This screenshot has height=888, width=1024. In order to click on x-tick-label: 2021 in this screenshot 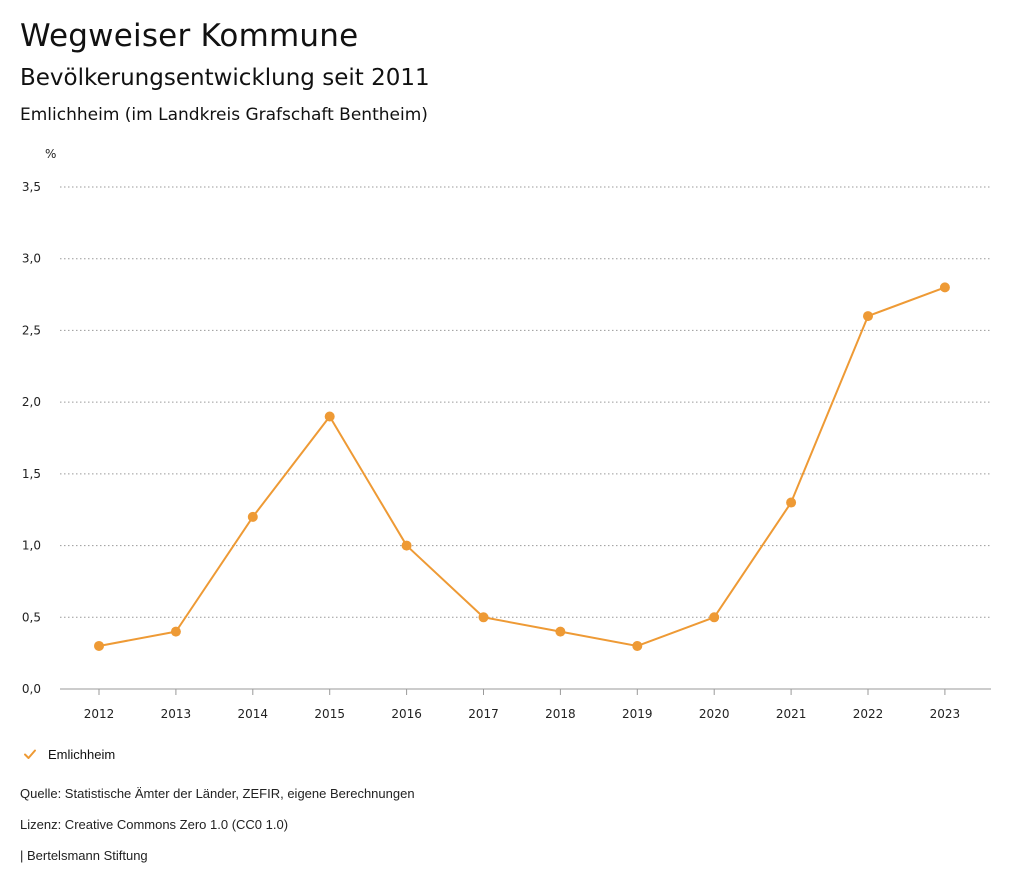, I will do `click(791, 714)`.